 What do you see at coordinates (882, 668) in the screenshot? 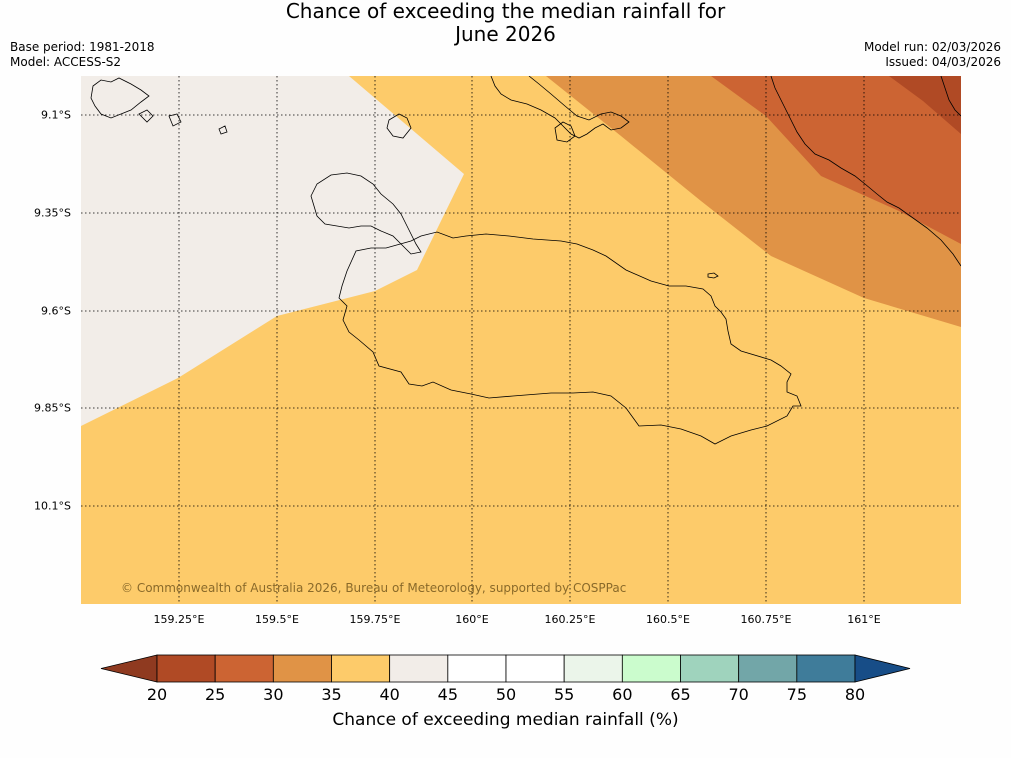
I see `colorbar-over-triangle` at bounding box center [882, 668].